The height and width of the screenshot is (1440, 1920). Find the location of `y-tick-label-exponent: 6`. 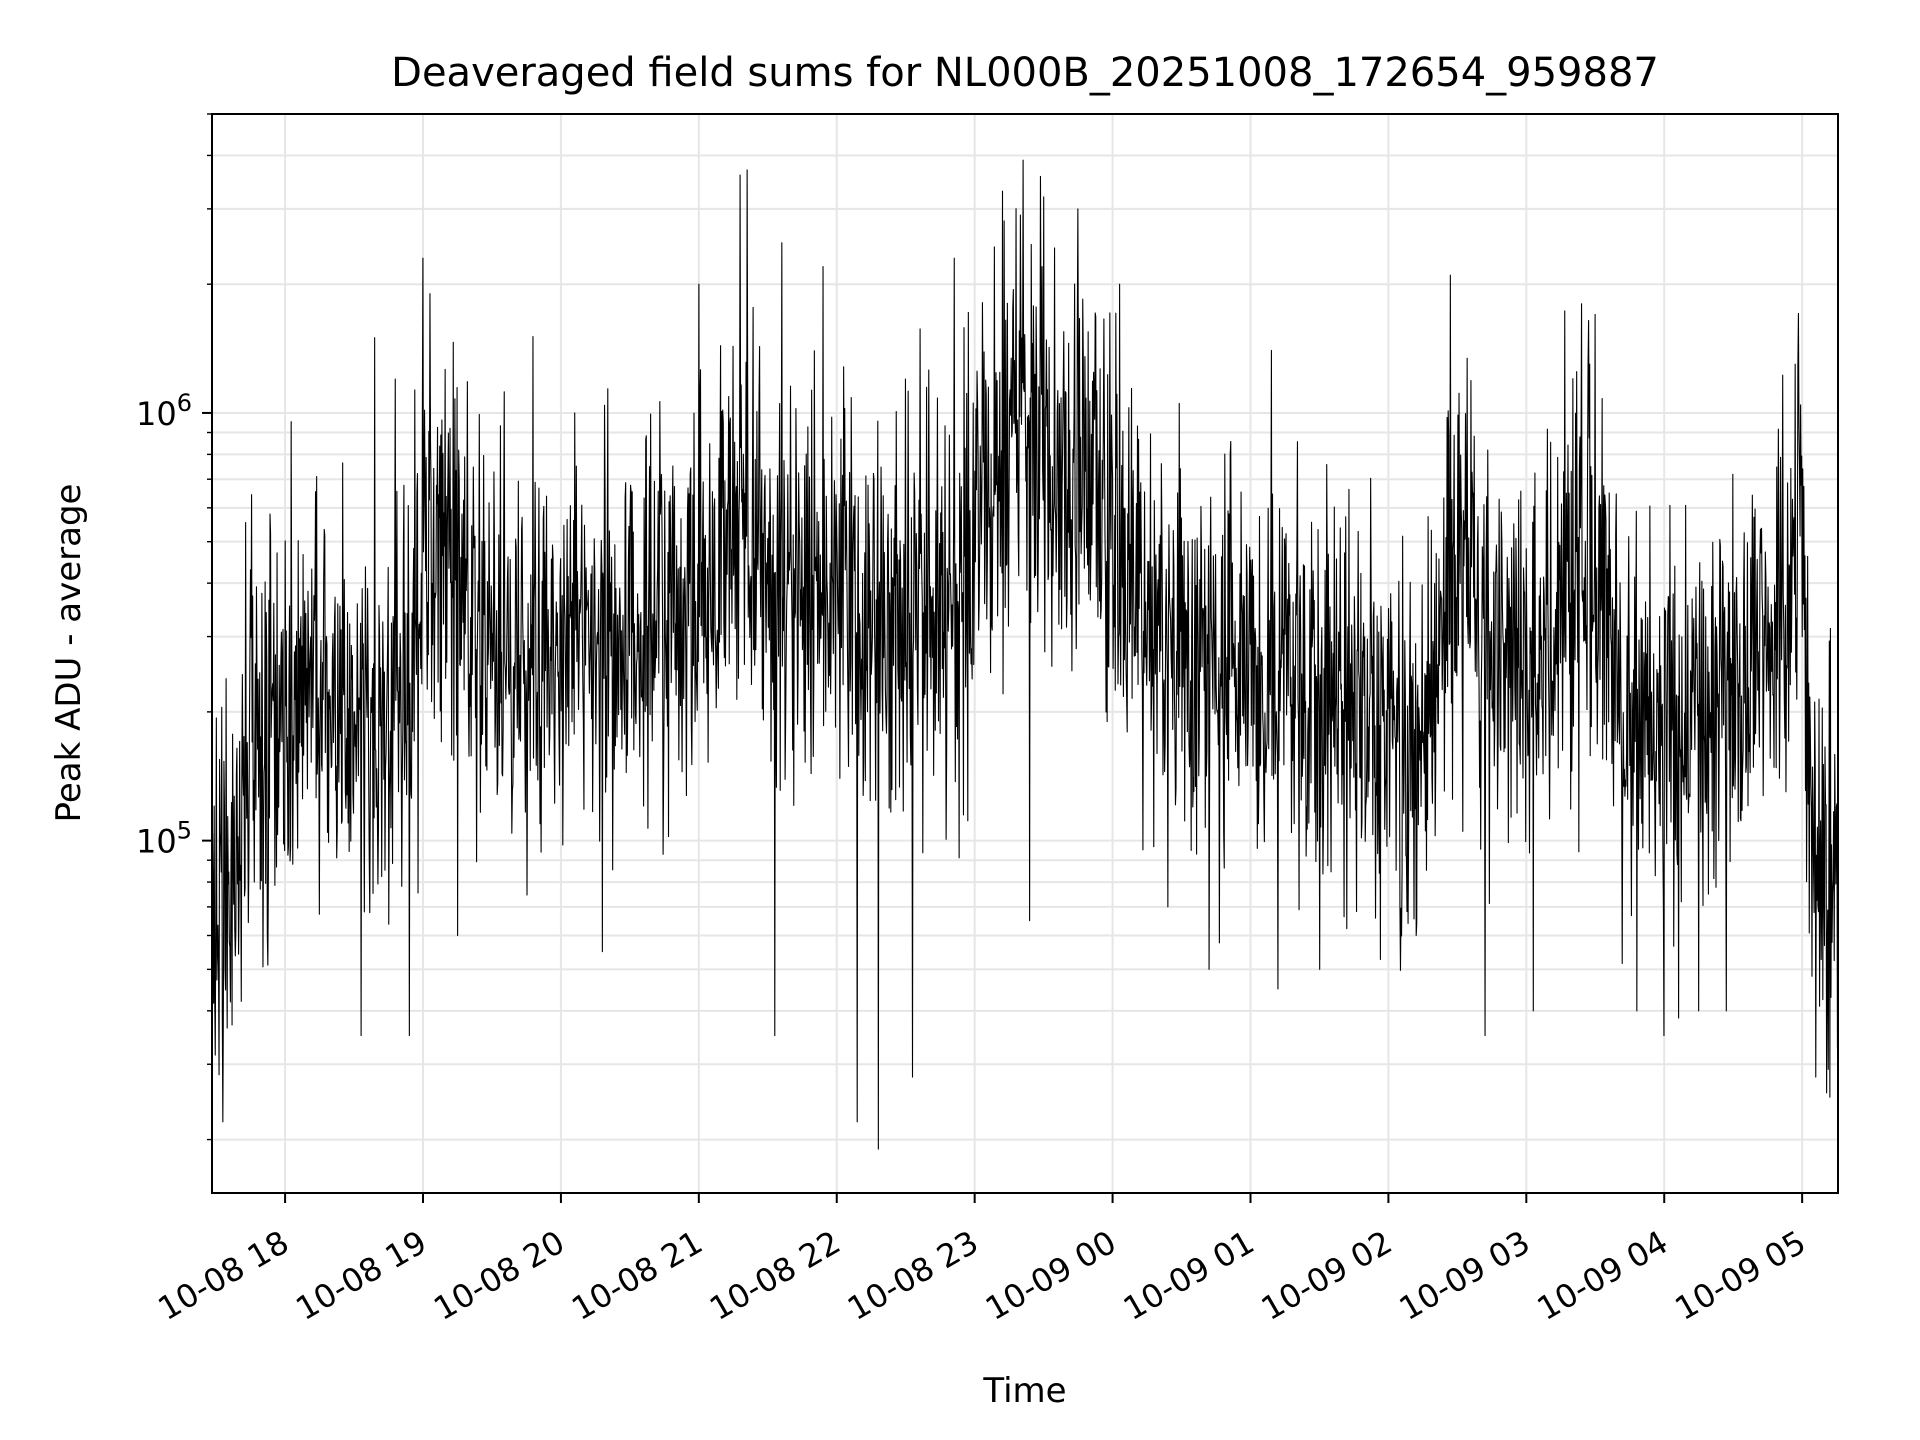

y-tick-label-exponent: 6 is located at coordinates (184, 403).